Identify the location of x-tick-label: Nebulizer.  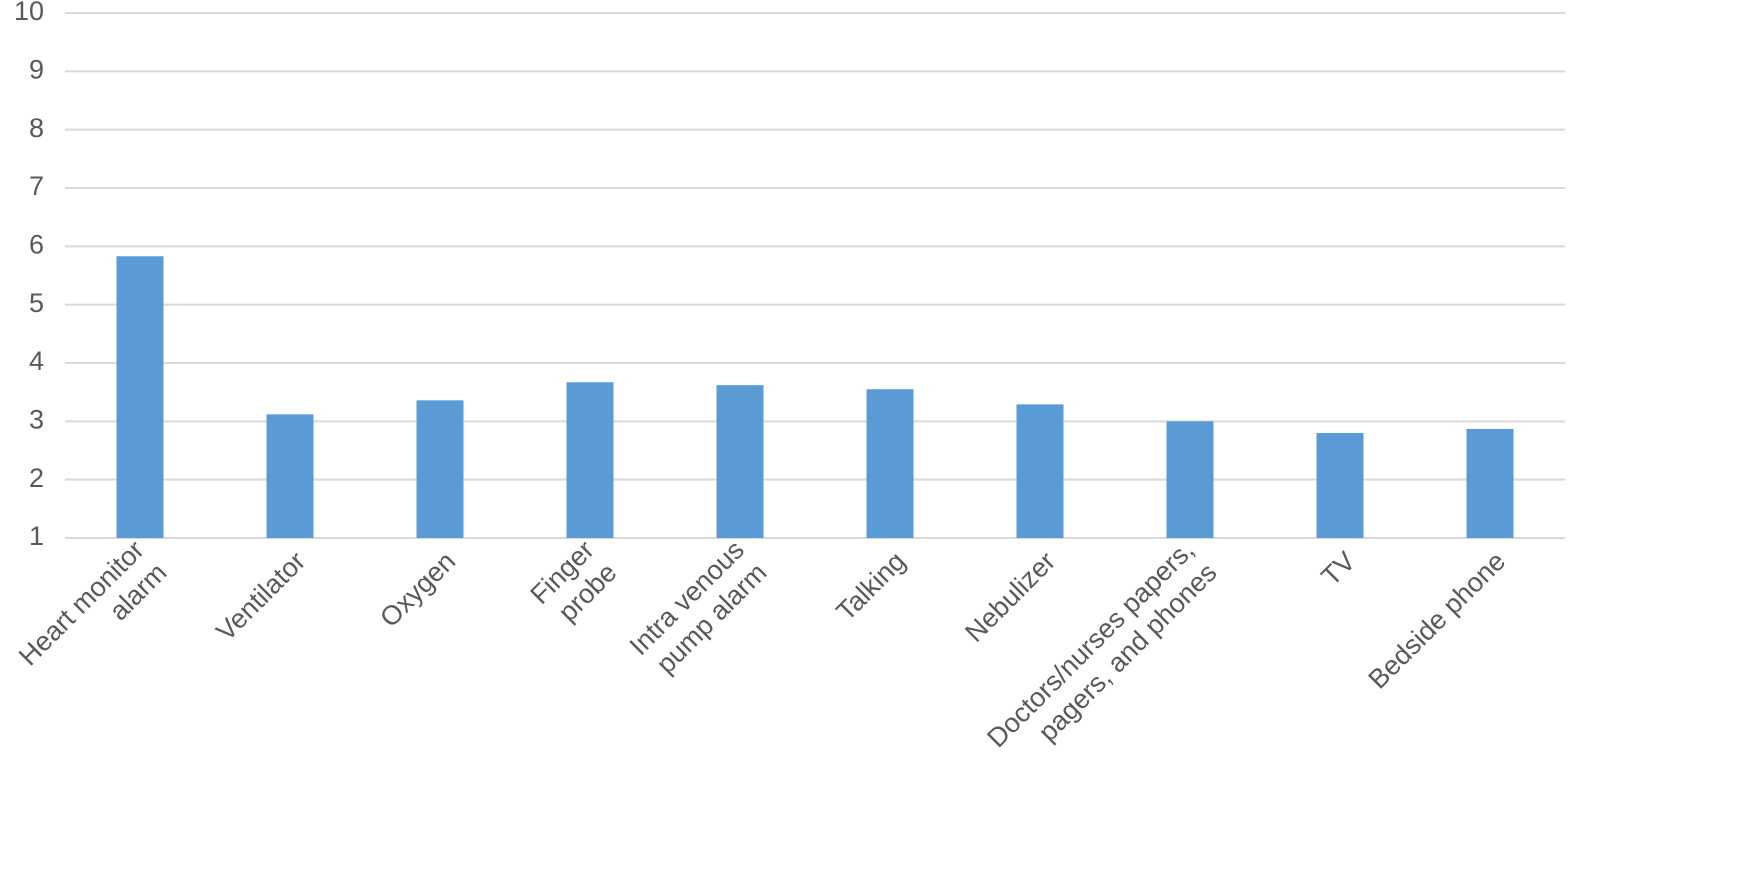
(1010, 597).